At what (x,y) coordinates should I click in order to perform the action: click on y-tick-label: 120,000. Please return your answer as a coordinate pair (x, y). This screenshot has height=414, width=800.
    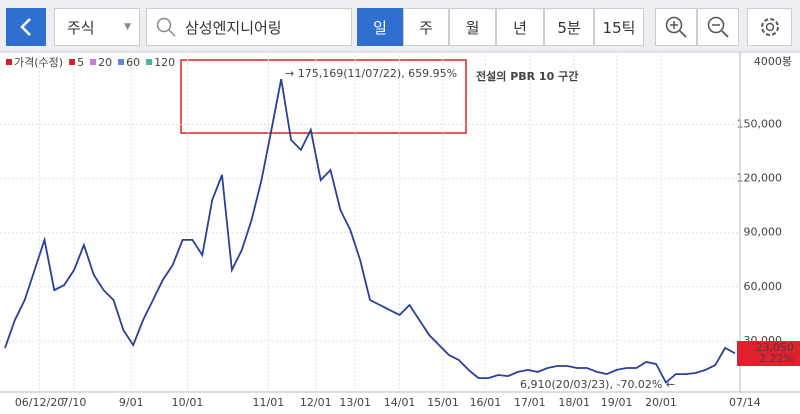
    Looking at the image, I should click on (760, 178).